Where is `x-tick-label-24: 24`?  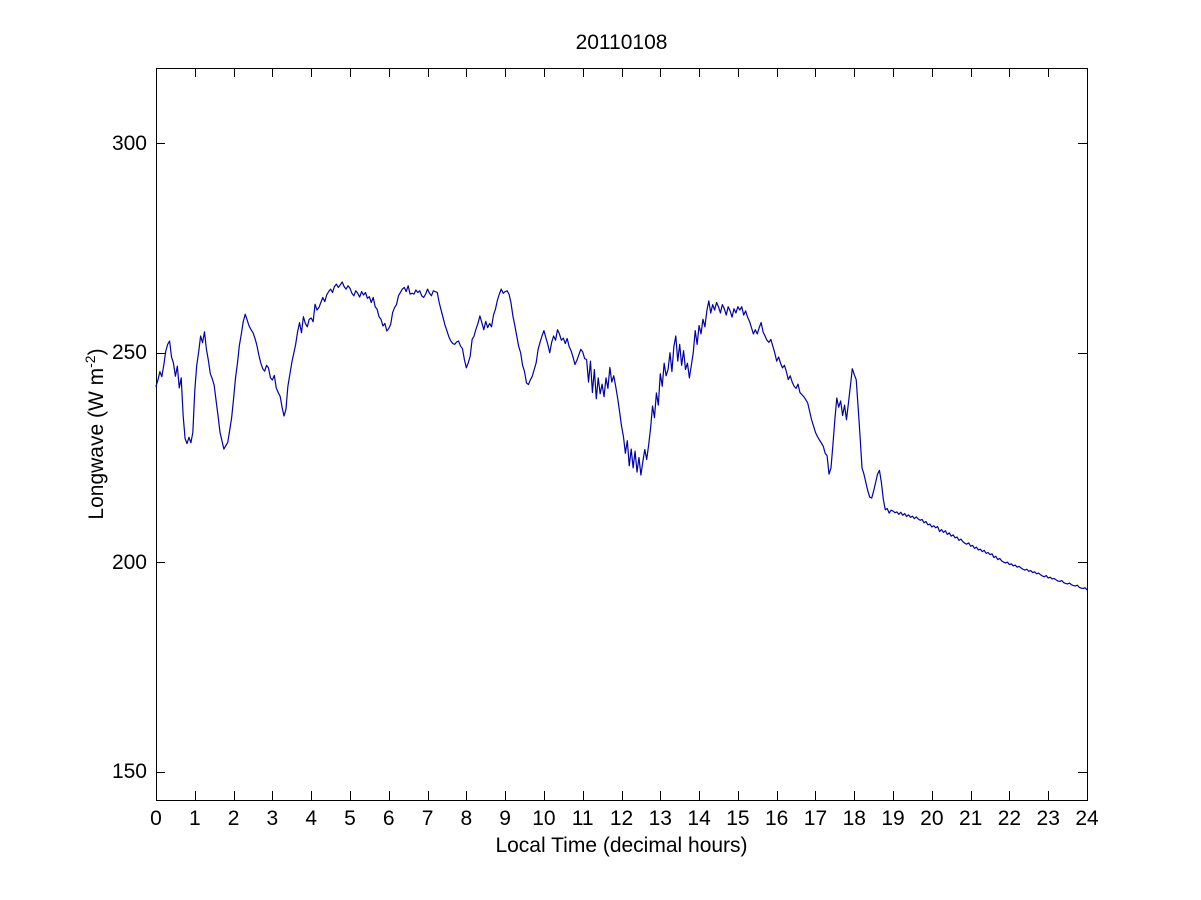 x-tick-label-24: 24 is located at coordinates (1087, 818).